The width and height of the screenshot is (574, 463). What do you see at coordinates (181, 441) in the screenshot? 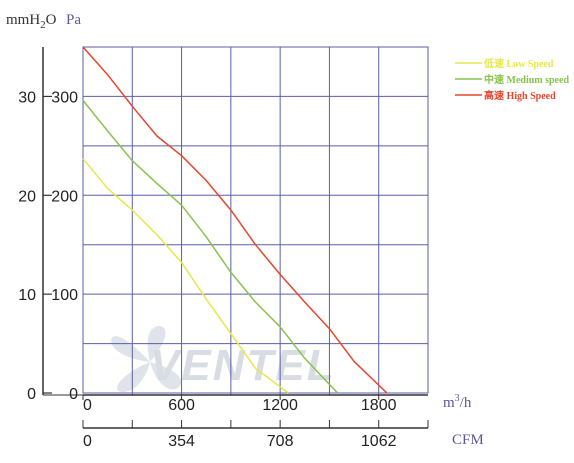
I see `x-bottom-tick-label: 354` at bounding box center [181, 441].